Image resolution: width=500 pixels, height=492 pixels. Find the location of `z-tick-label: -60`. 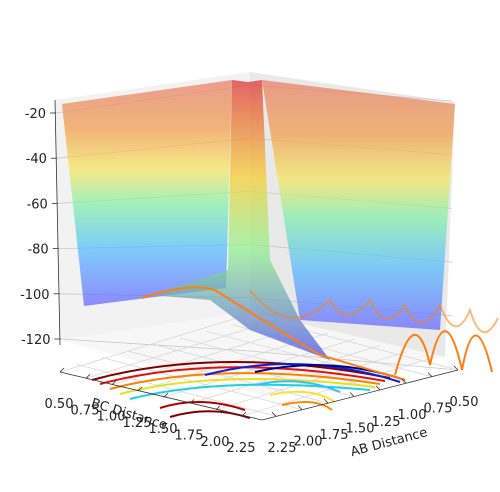

z-tick-label: -60 is located at coordinates (37, 204).